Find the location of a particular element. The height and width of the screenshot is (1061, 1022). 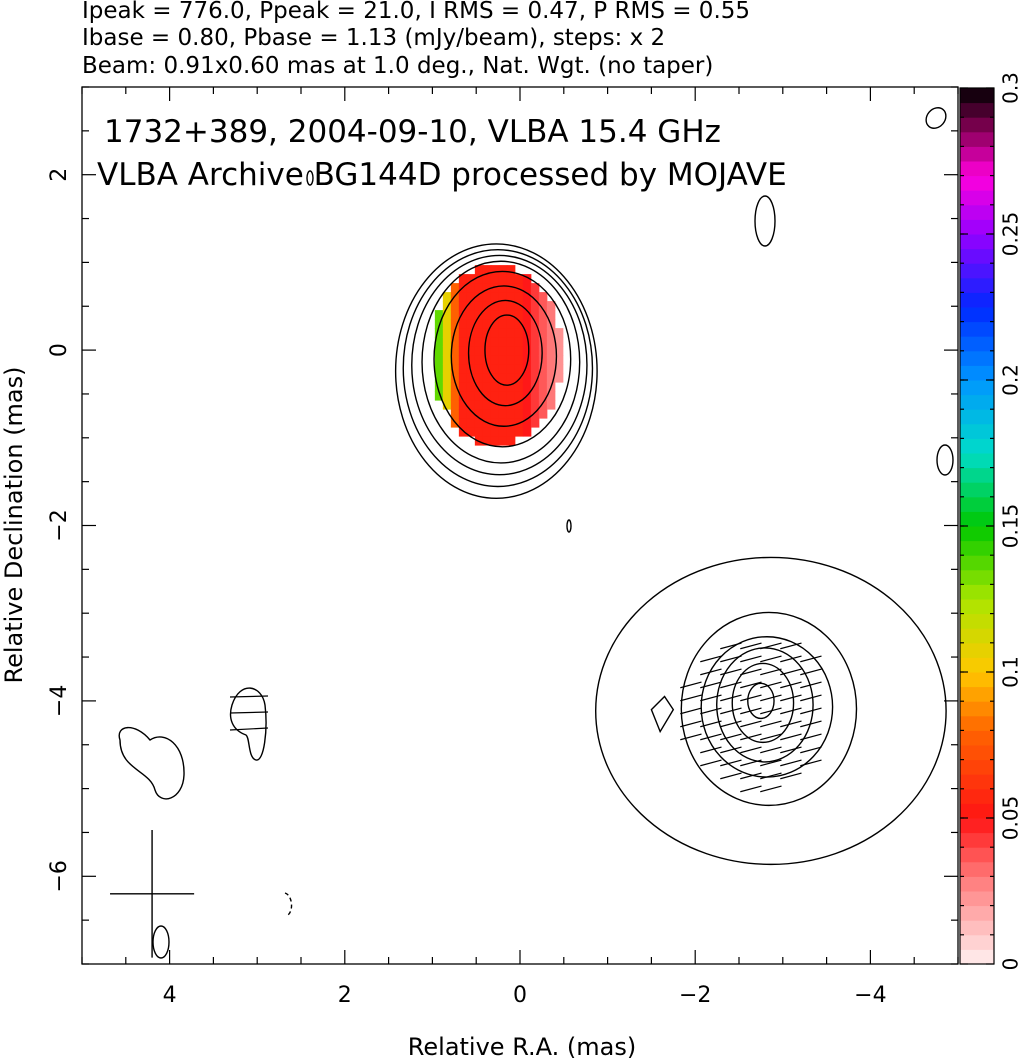

contour-jet is located at coordinates (769, 709).